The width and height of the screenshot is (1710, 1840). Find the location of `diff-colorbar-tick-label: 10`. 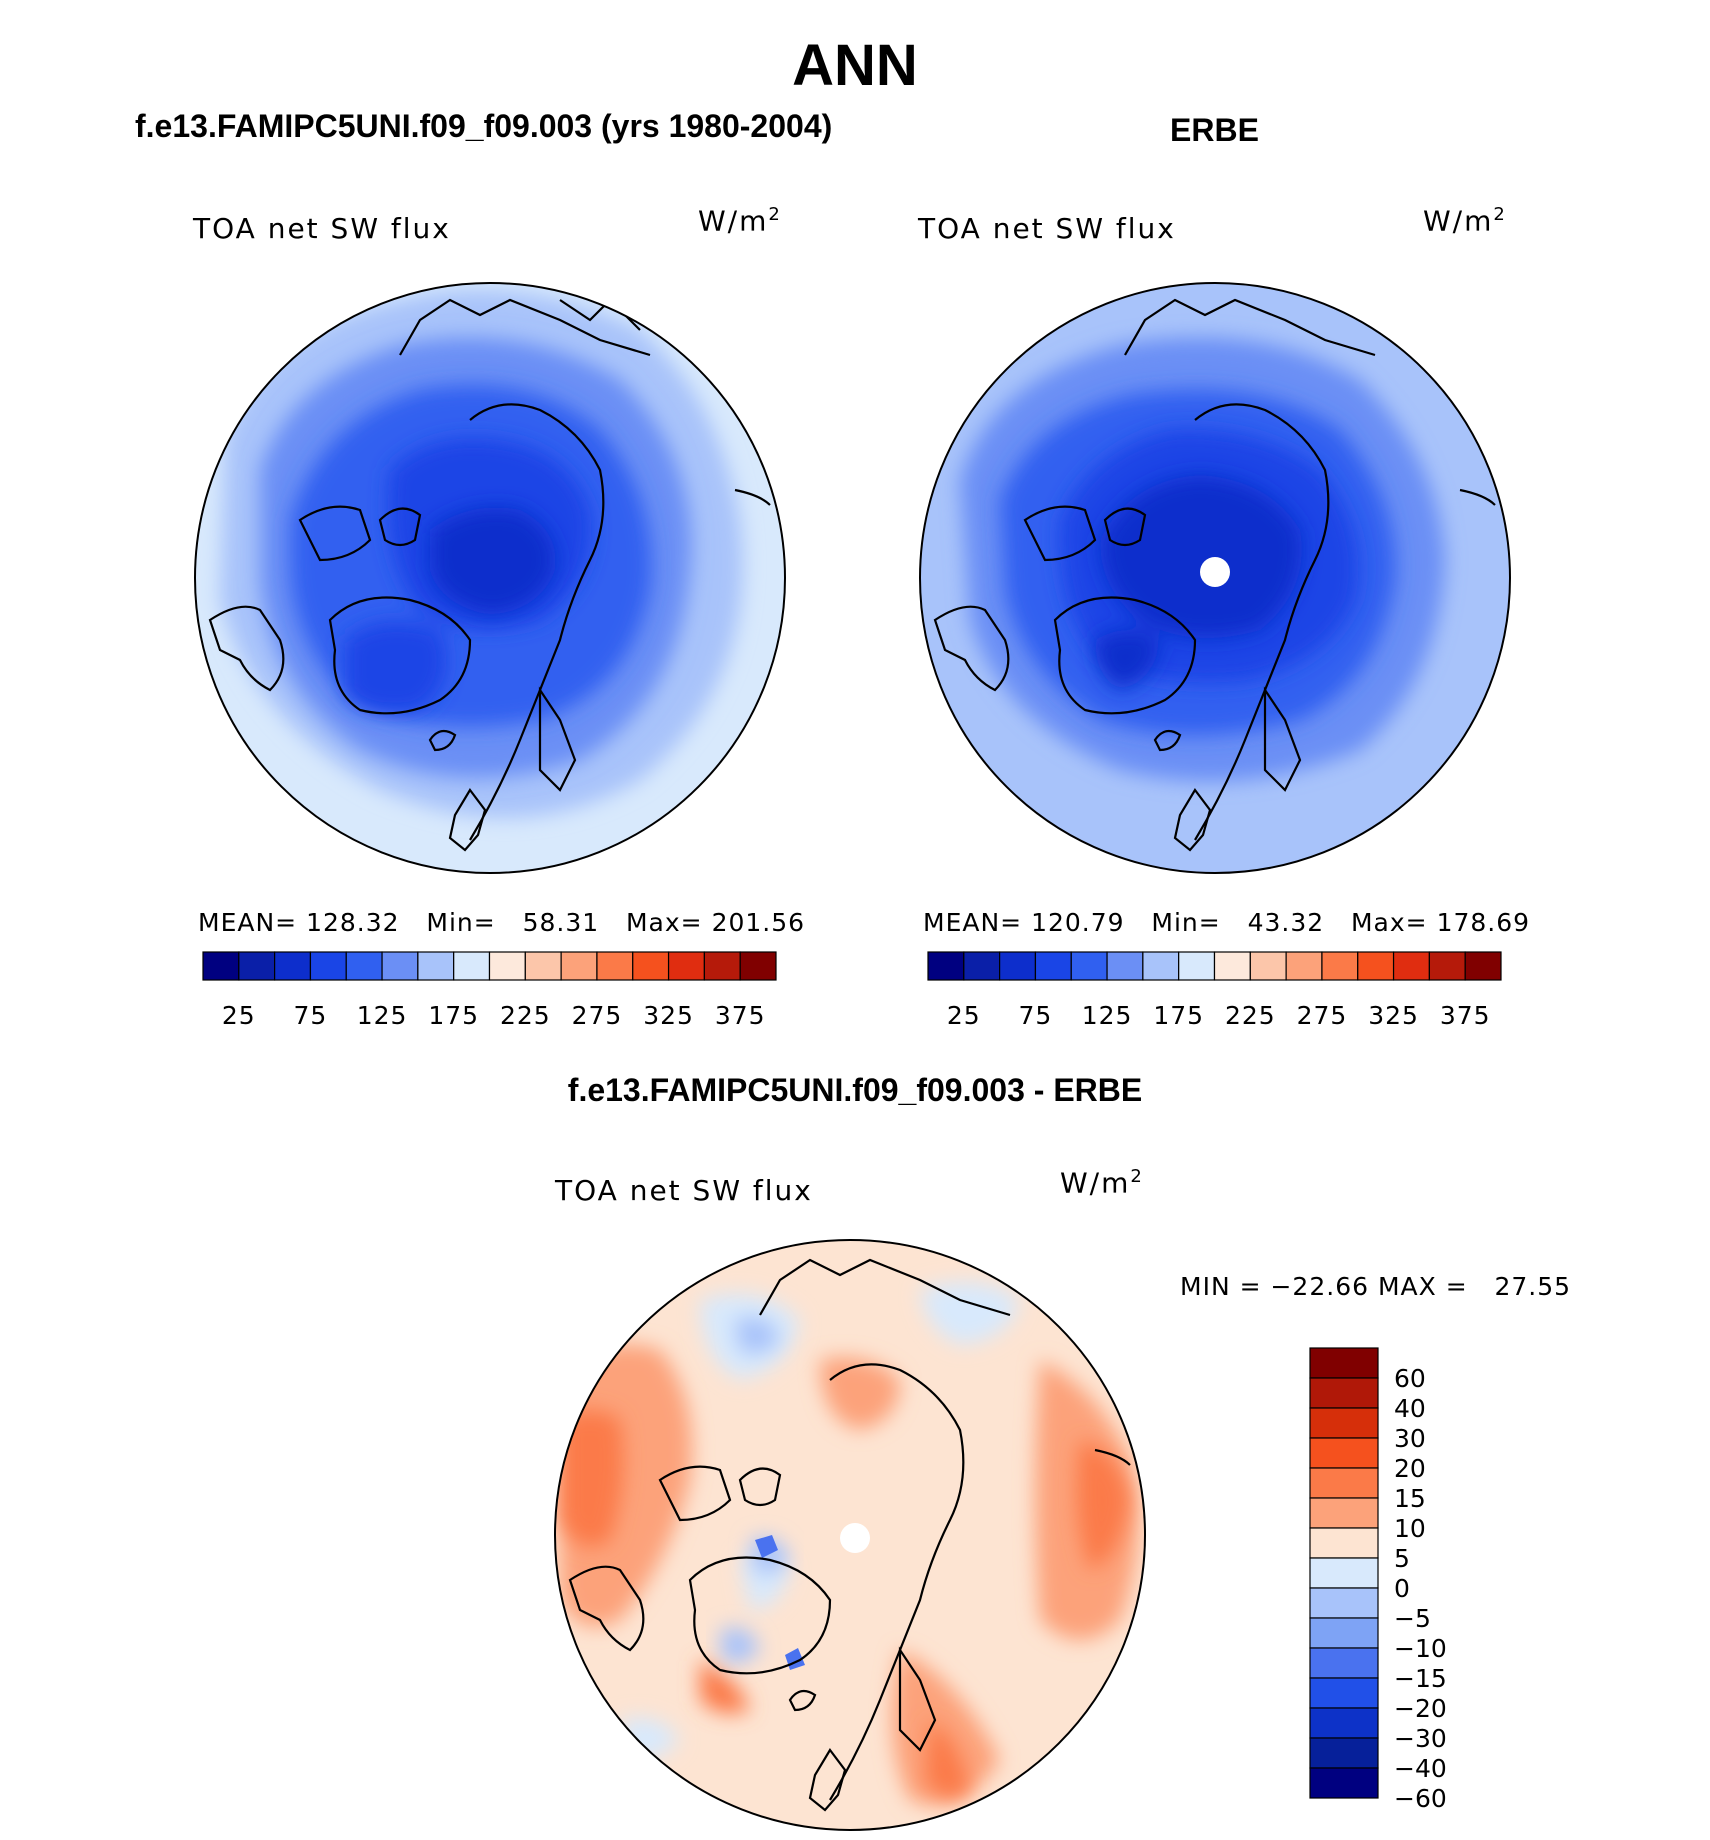

diff-colorbar-tick-label: 10 is located at coordinates (1410, 1528).